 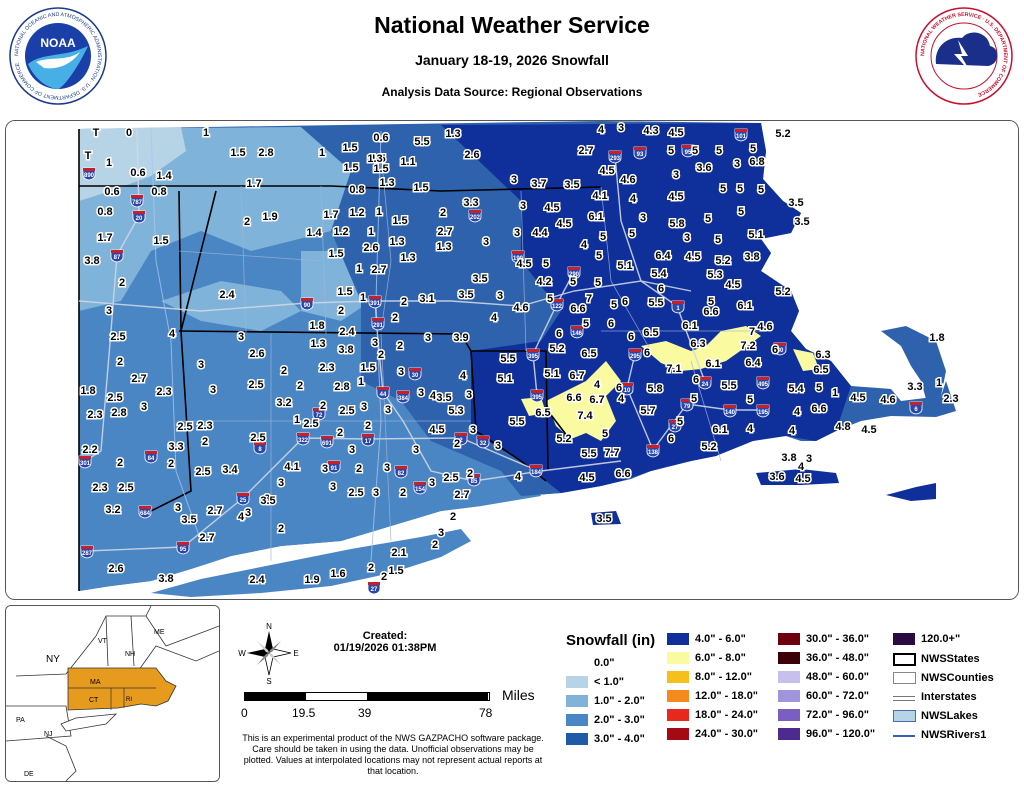 I want to click on snowfall-observation: 0.8, so click(x=104, y=212).